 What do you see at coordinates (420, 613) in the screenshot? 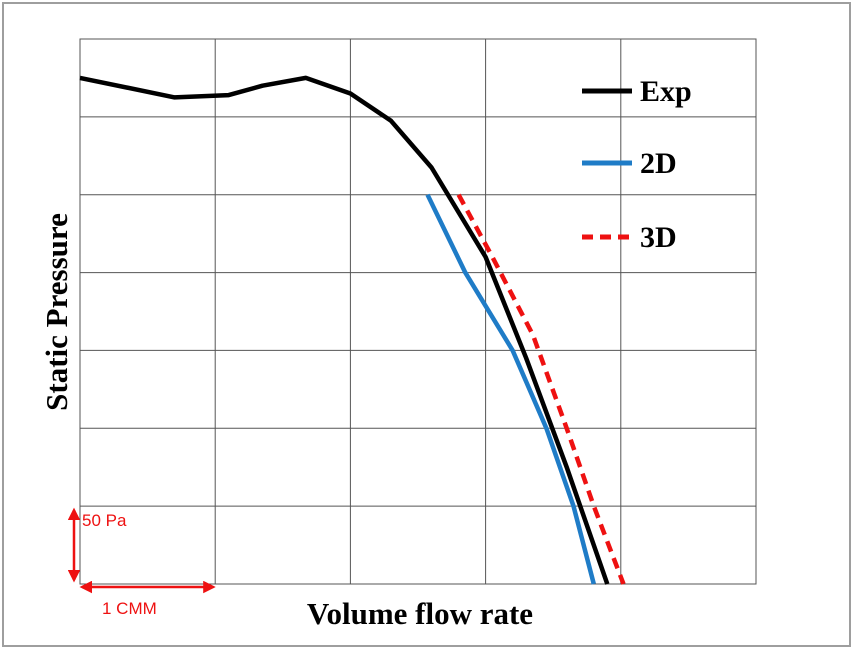
I see `x-axis-label: Volume flow rate` at bounding box center [420, 613].